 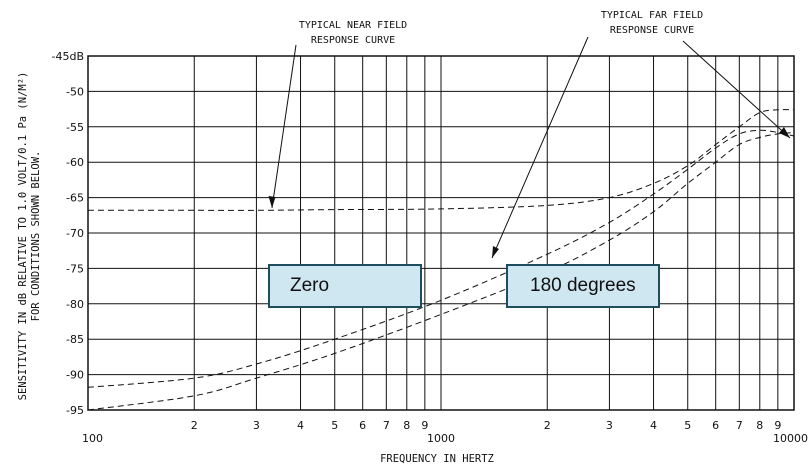 I want to click on condition-box-180-degrees: 180 degrees, so click(x=583, y=286).